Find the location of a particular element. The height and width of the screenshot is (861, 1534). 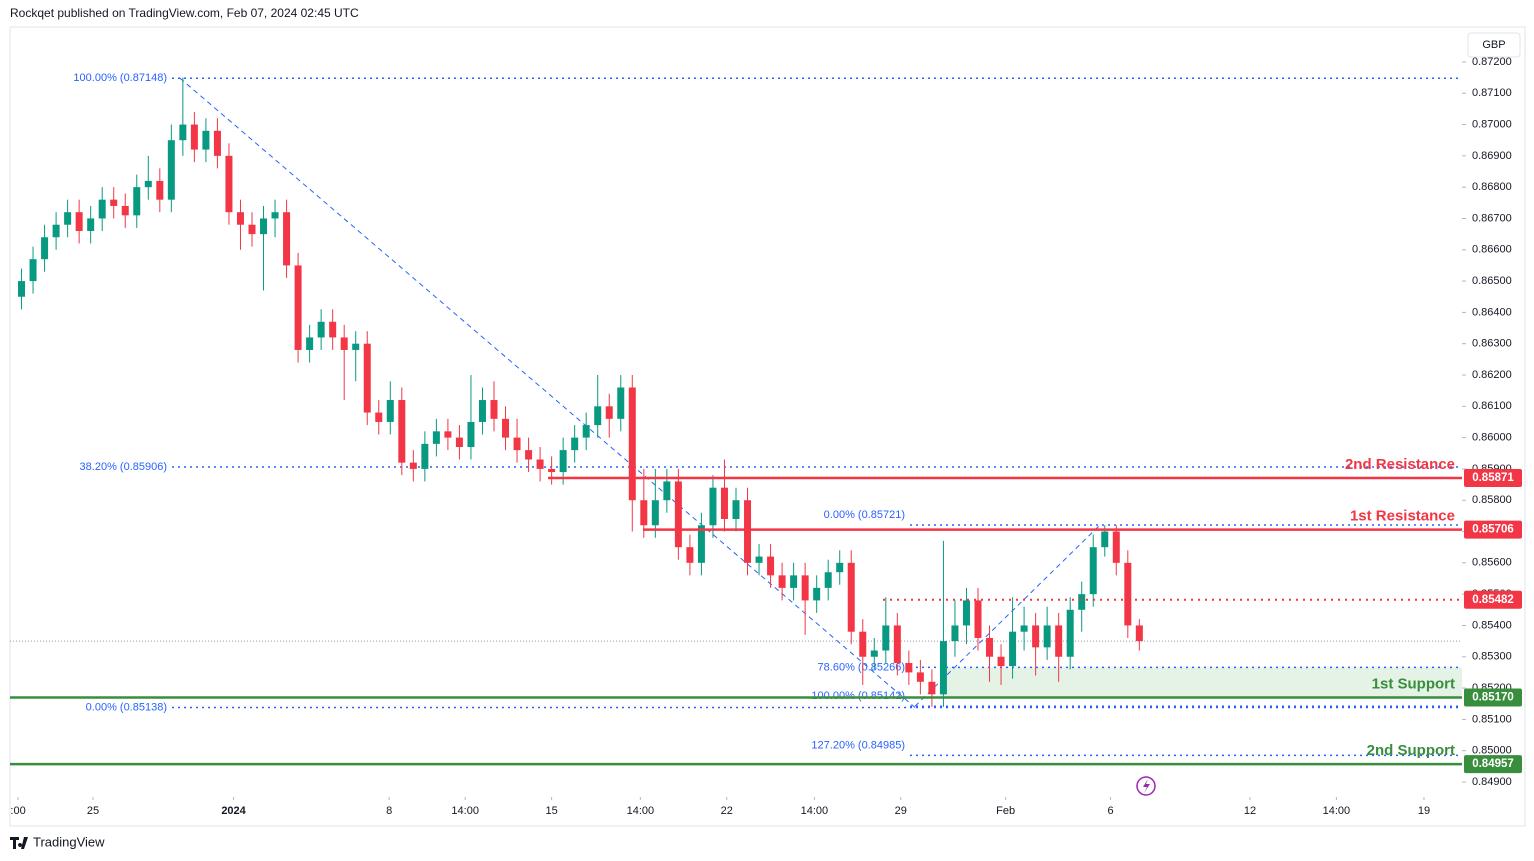

y-tick-label: 0.86600 is located at coordinates (1492, 250).